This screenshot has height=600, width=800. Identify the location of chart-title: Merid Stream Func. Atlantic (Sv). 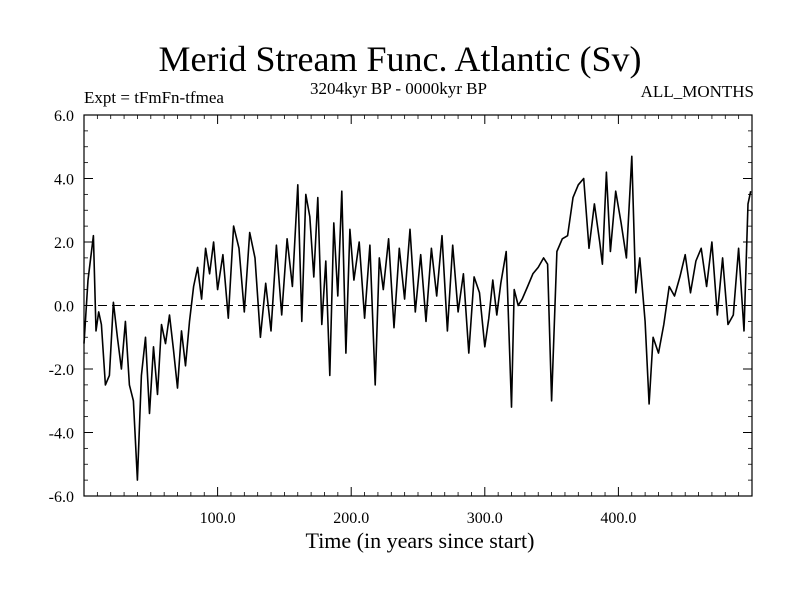
(400, 59).